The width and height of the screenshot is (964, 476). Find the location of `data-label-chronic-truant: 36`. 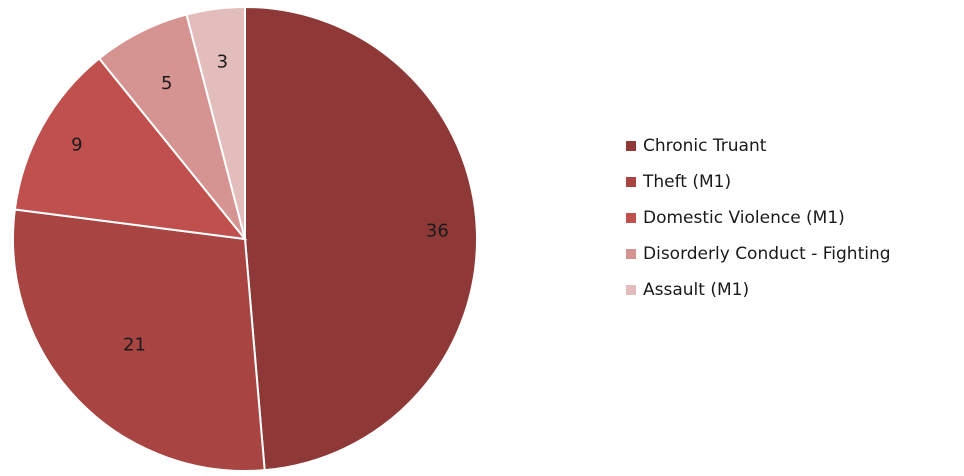

data-label-chronic-truant: 36 is located at coordinates (437, 230).